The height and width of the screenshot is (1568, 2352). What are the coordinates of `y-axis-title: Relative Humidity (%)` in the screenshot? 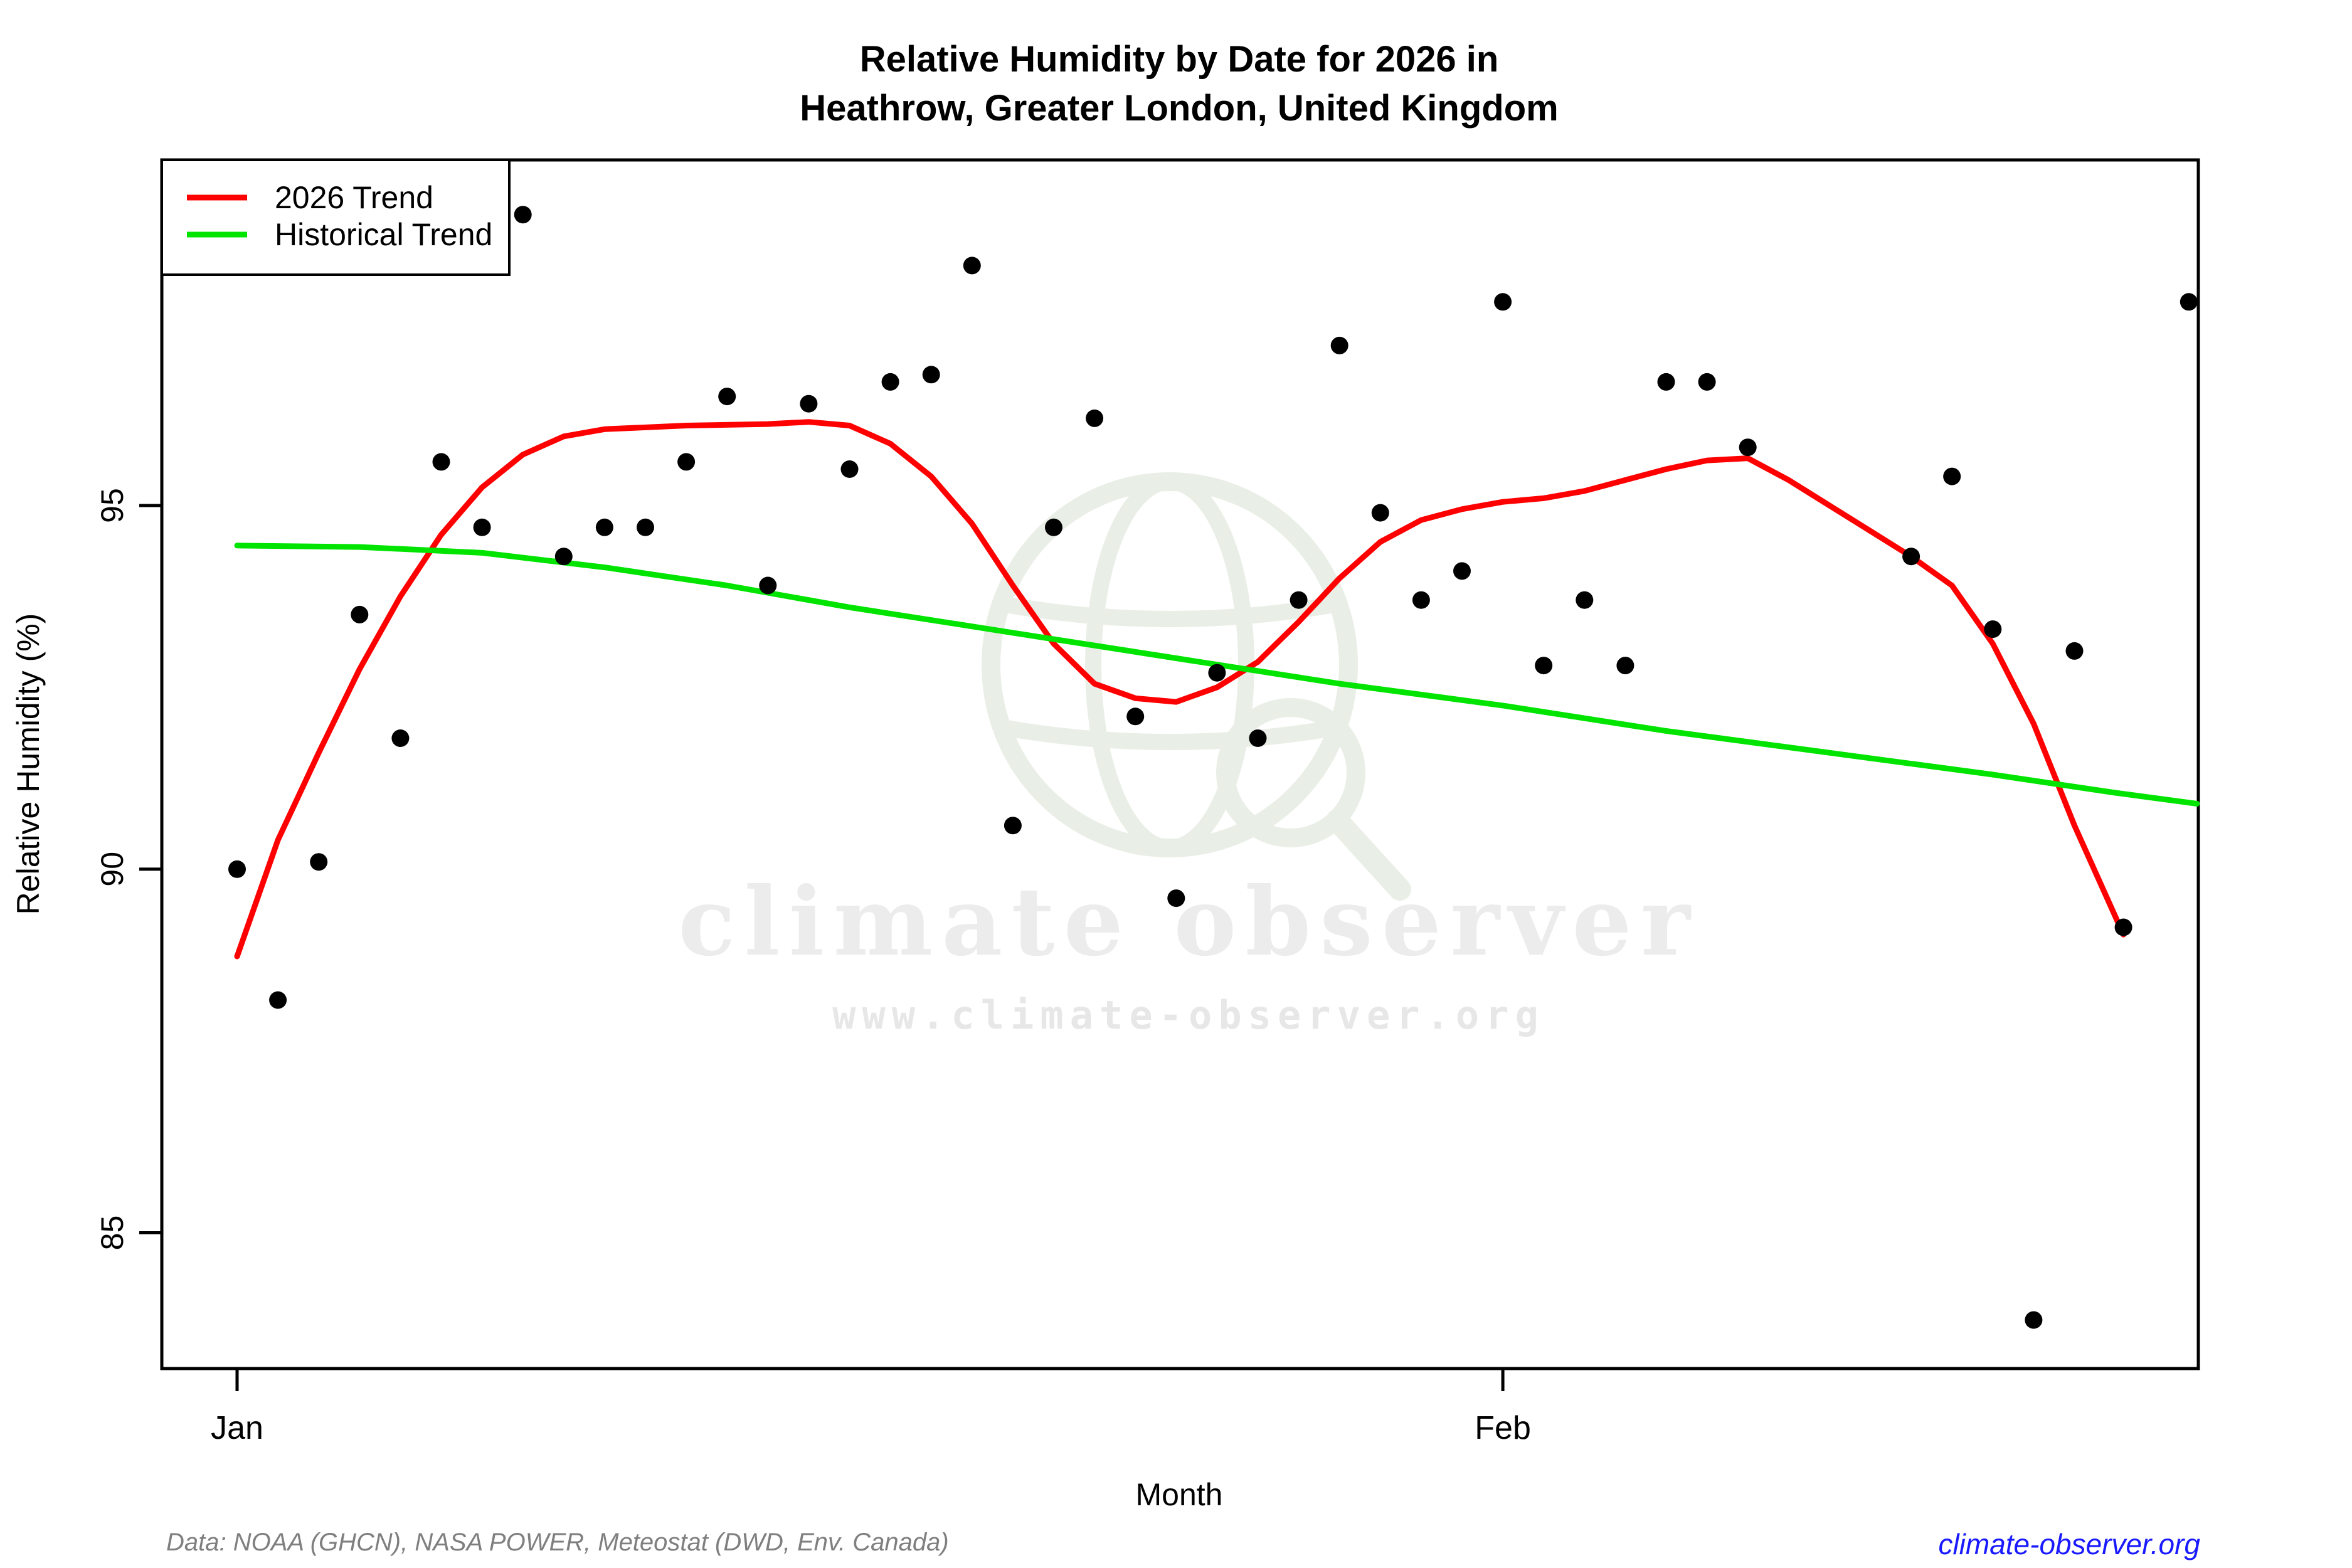 It's located at (28, 764).